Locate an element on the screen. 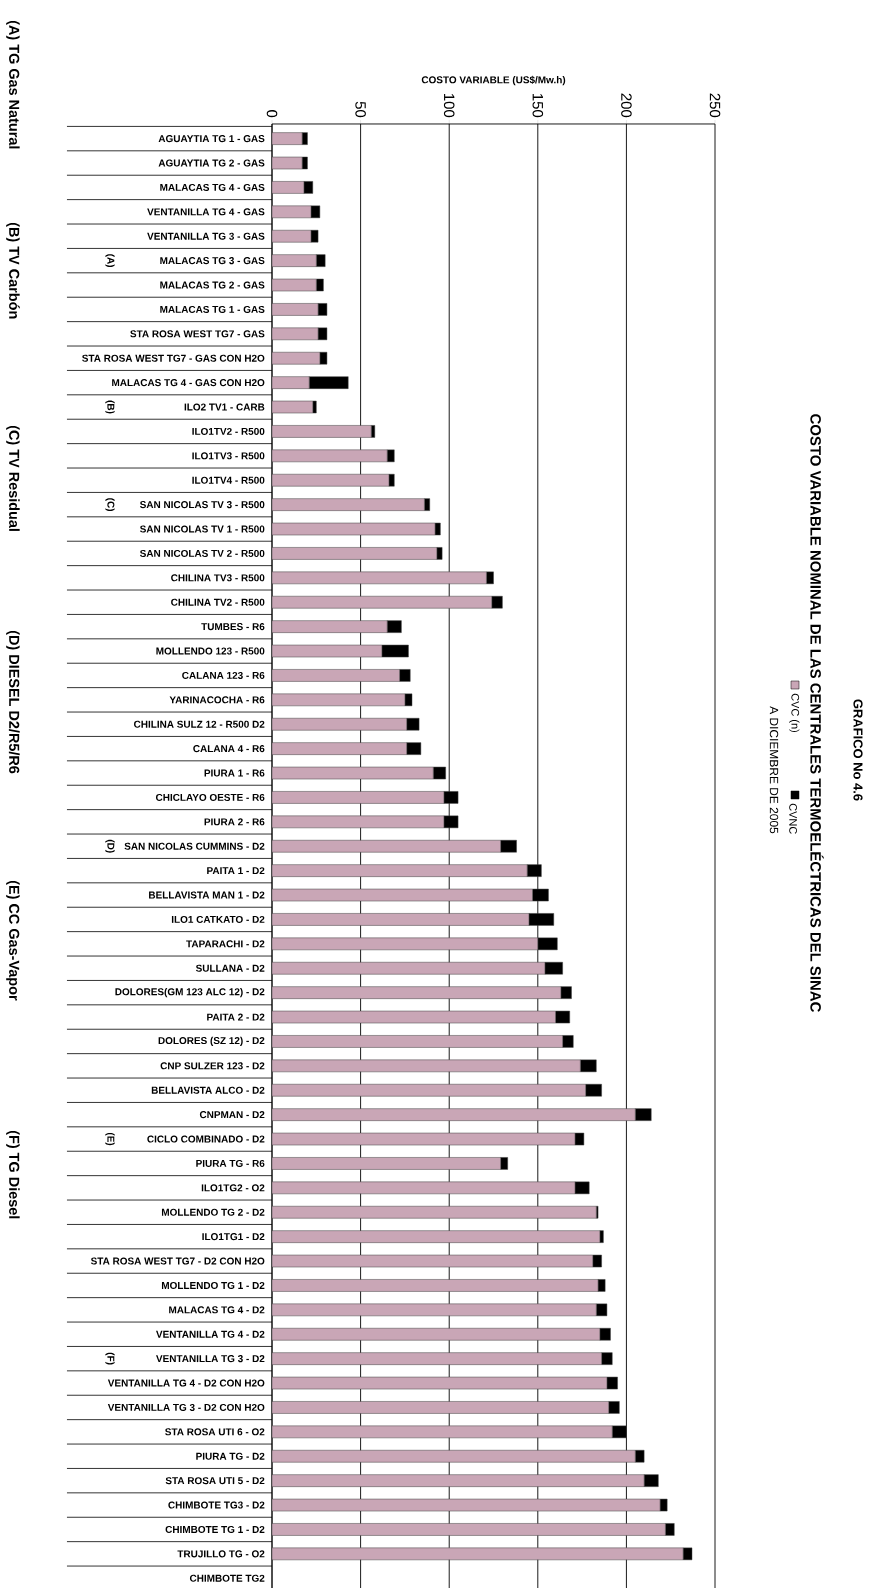 The image size is (887, 1589). y-tick-label: SAN NICOLAS CUMMINS - D2 is located at coordinates (194, 846).